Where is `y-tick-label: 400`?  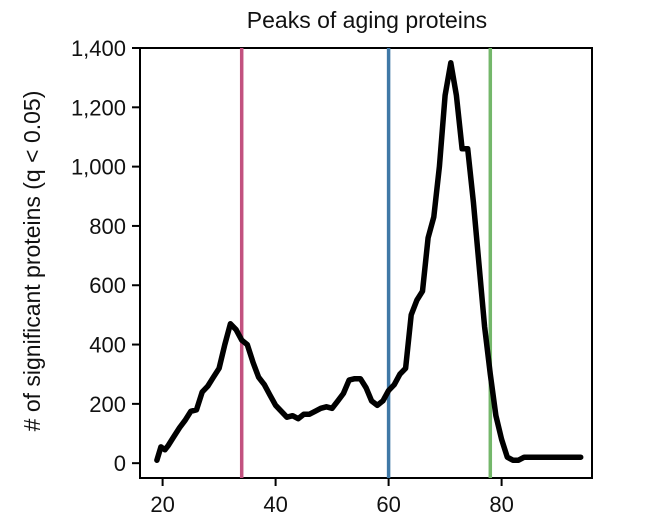
y-tick-label: 400 is located at coordinates (107, 345).